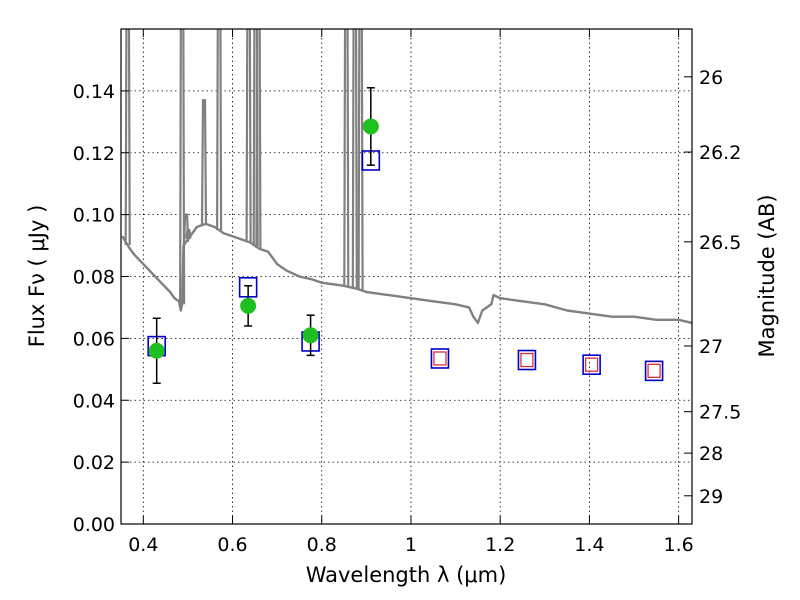 The width and height of the screenshot is (800, 600). I want to click on x-tick-label: 1.2, so click(500, 545).